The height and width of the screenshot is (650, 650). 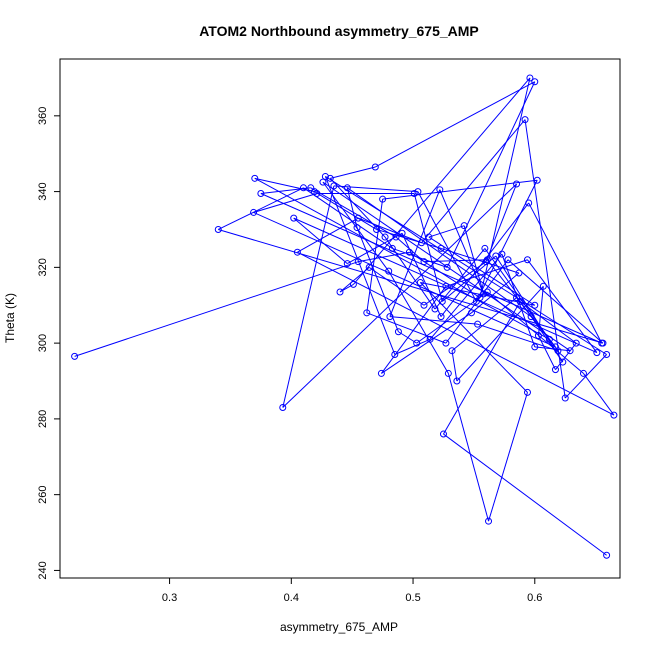 I want to click on y-tick-label-1: 260, so click(x=43, y=494).